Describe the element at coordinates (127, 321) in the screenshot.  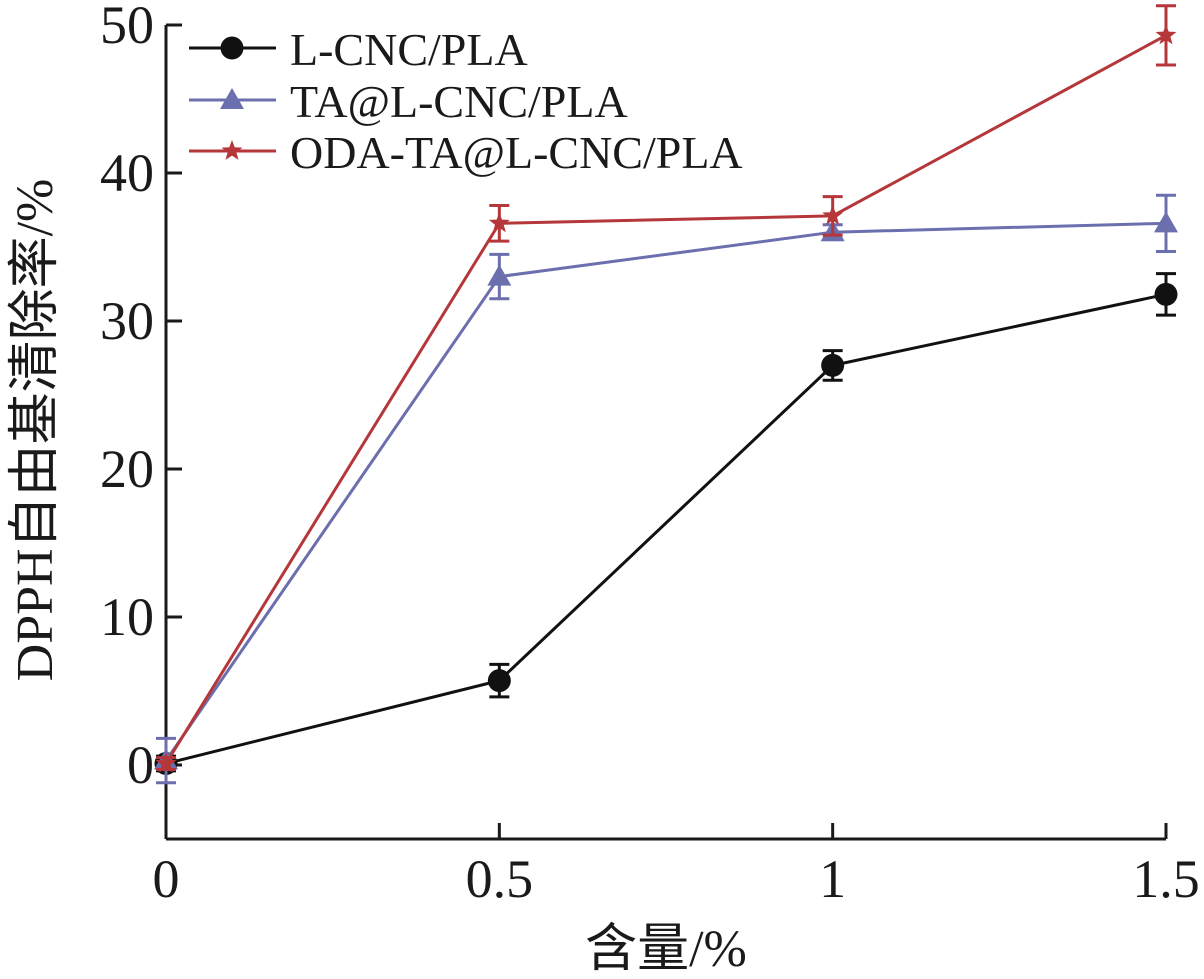
I see `y-tick-label: 30` at that location.